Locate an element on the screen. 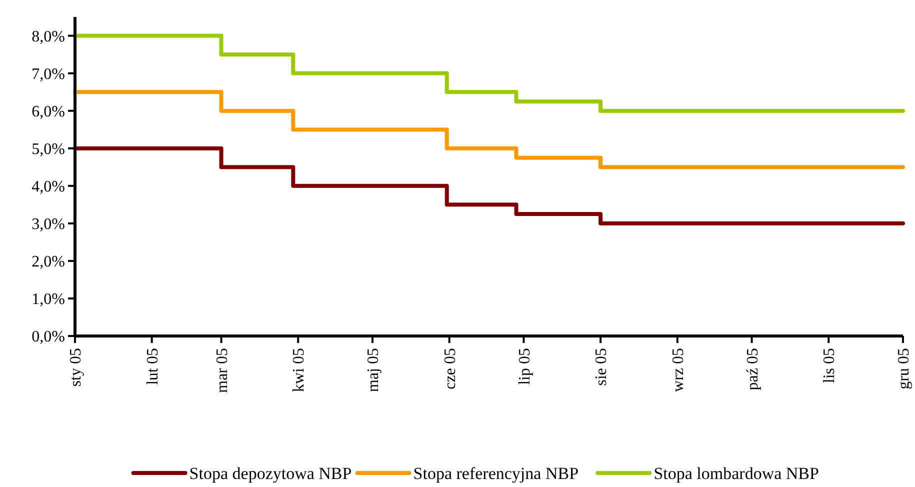 This screenshot has width=915, height=487. y-tick-label: 8,0% is located at coordinates (48, 37).